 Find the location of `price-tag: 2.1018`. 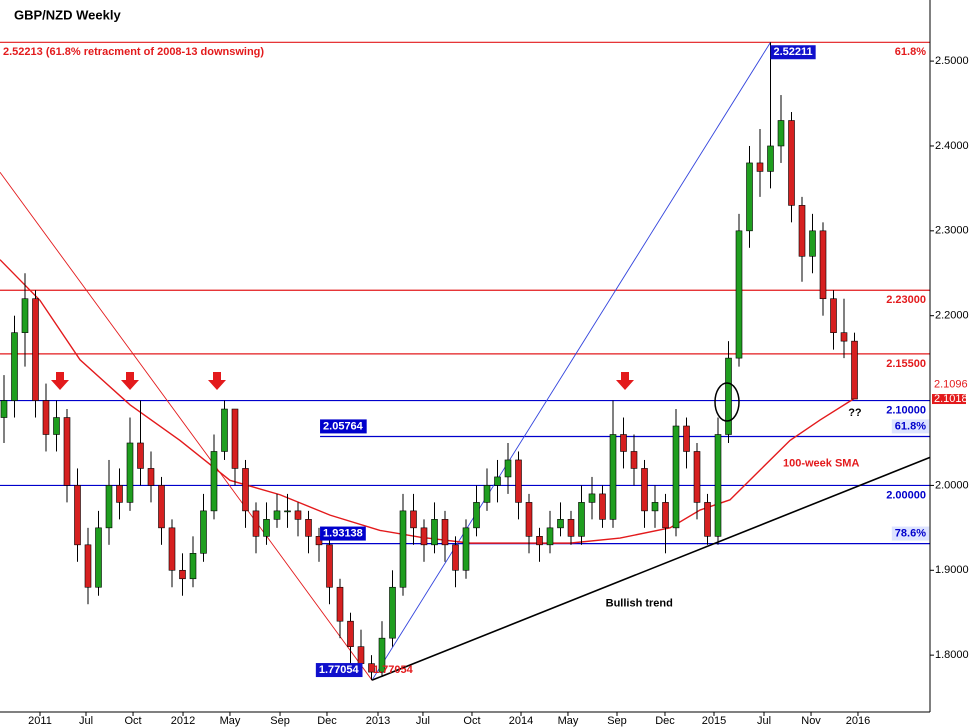

price-tag: 2.1018 is located at coordinates (951, 399).